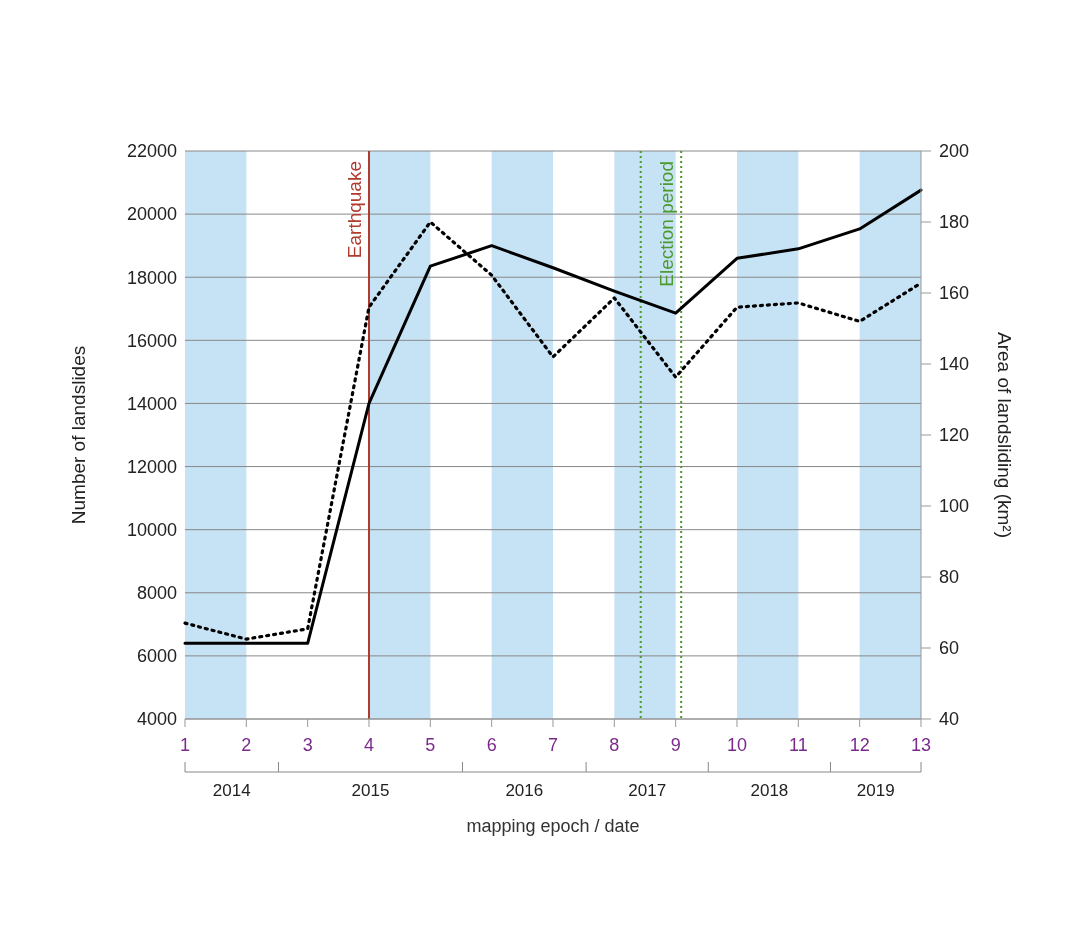  Describe the element at coordinates (954, 364) in the screenshot. I see `y2-tick-label: 140` at that location.